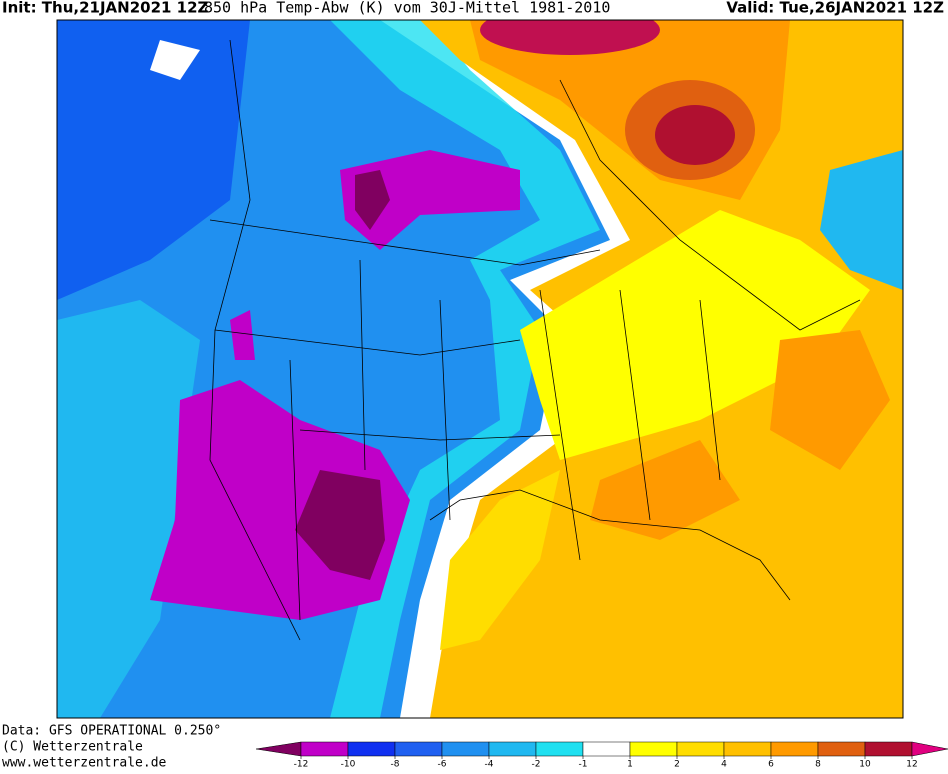 The height and width of the screenshot is (774, 948). What do you see at coordinates (111, 731) in the screenshot?
I see `data-source: Data: GFS OPERATIONAL 0.250°` at bounding box center [111, 731].